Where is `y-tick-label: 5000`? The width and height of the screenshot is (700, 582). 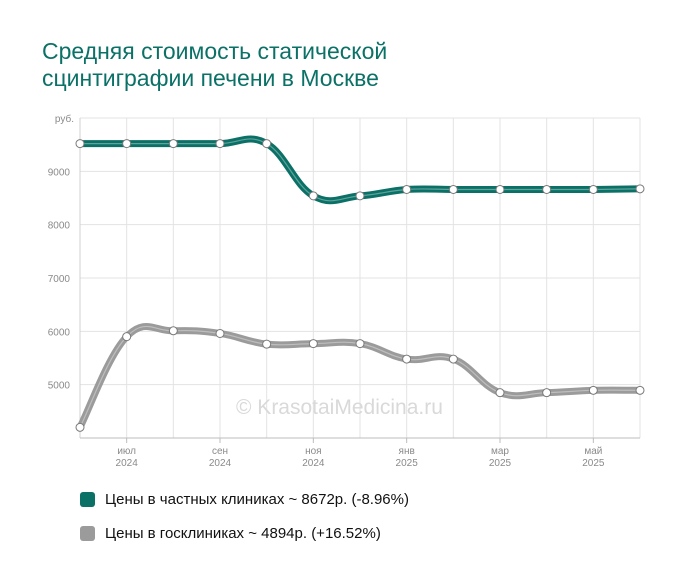 y-tick-label: 5000 is located at coordinates (59, 386).